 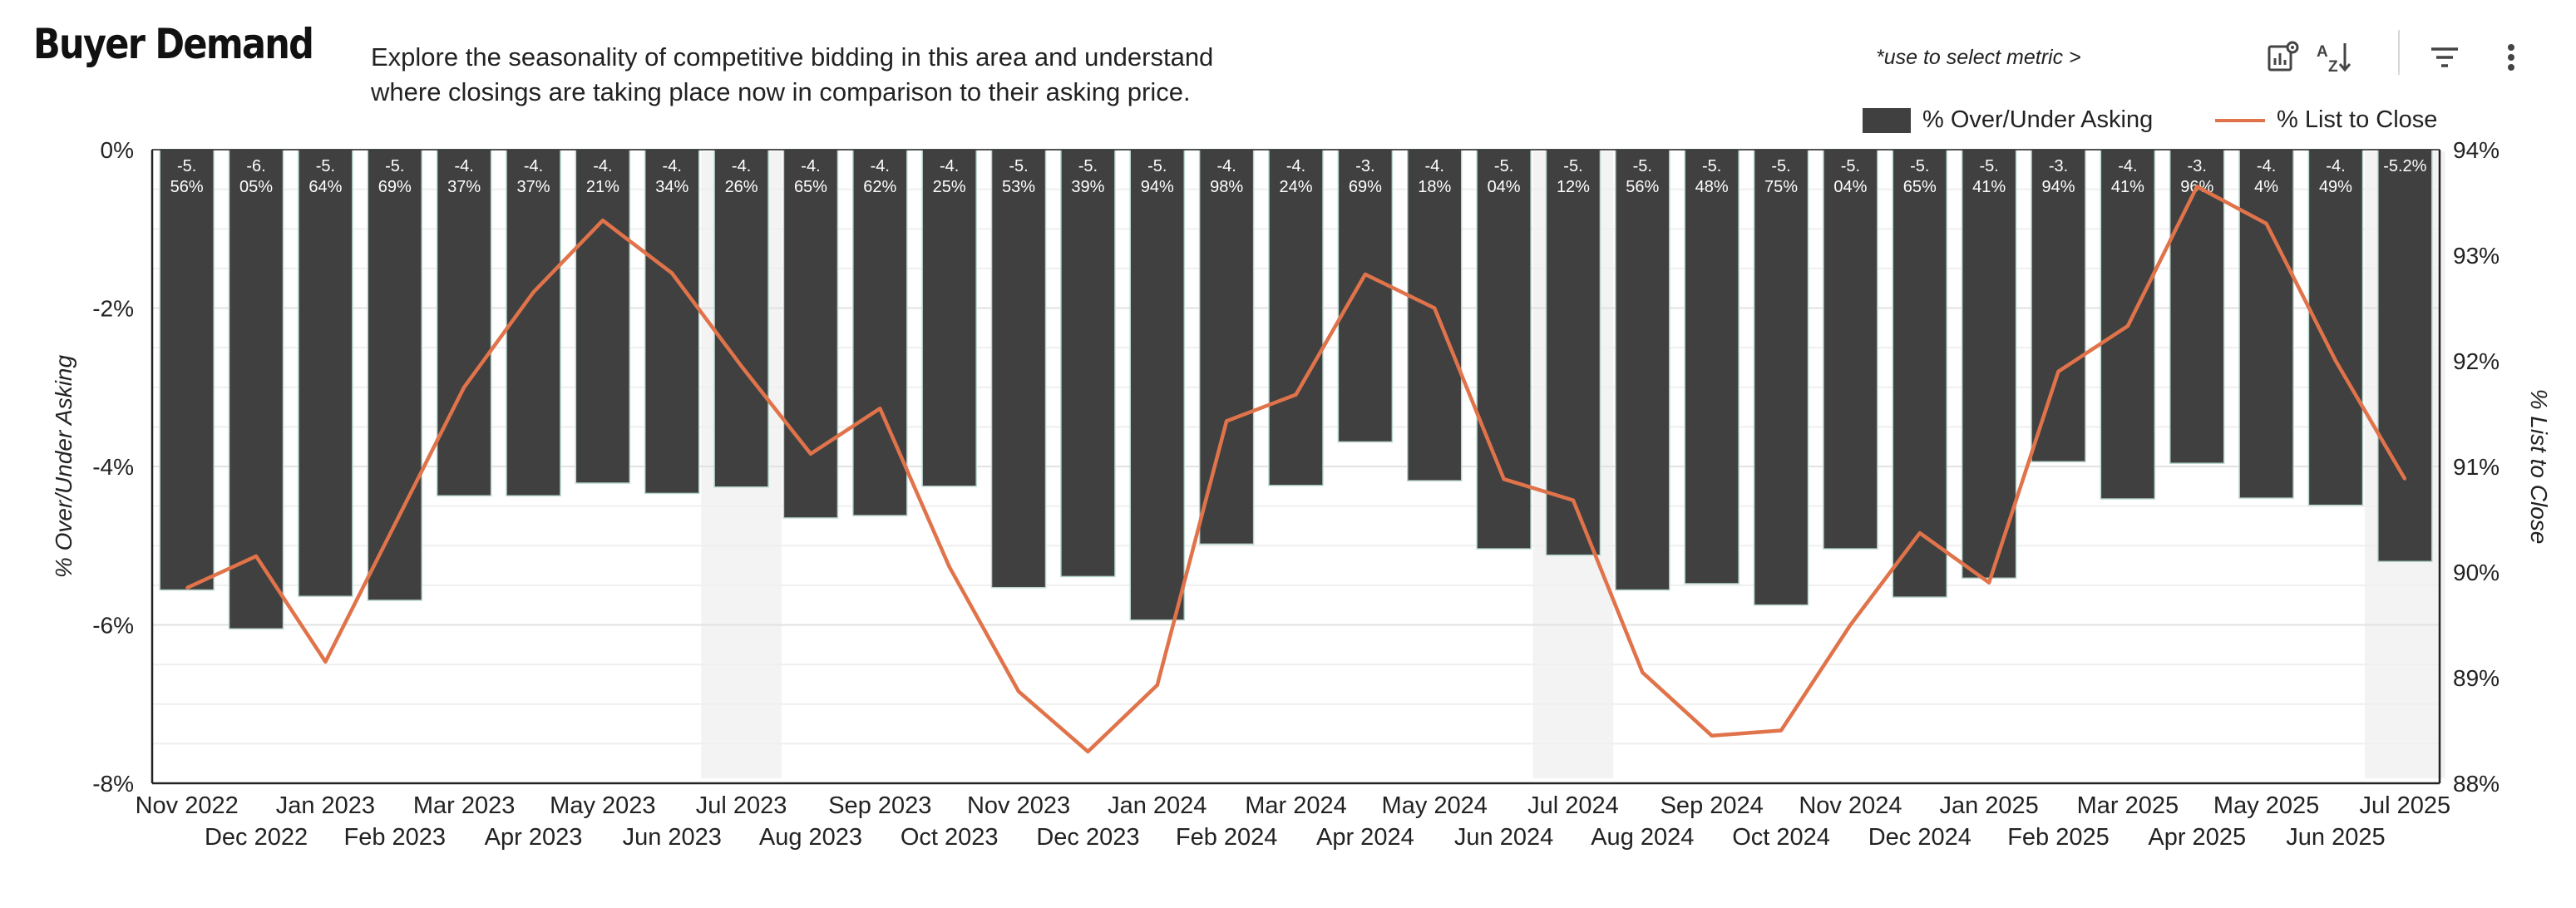 What do you see at coordinates (602, 806) in the screenshot?
I see `x-tick-label: May 2023` at bounding box center [602, 806].